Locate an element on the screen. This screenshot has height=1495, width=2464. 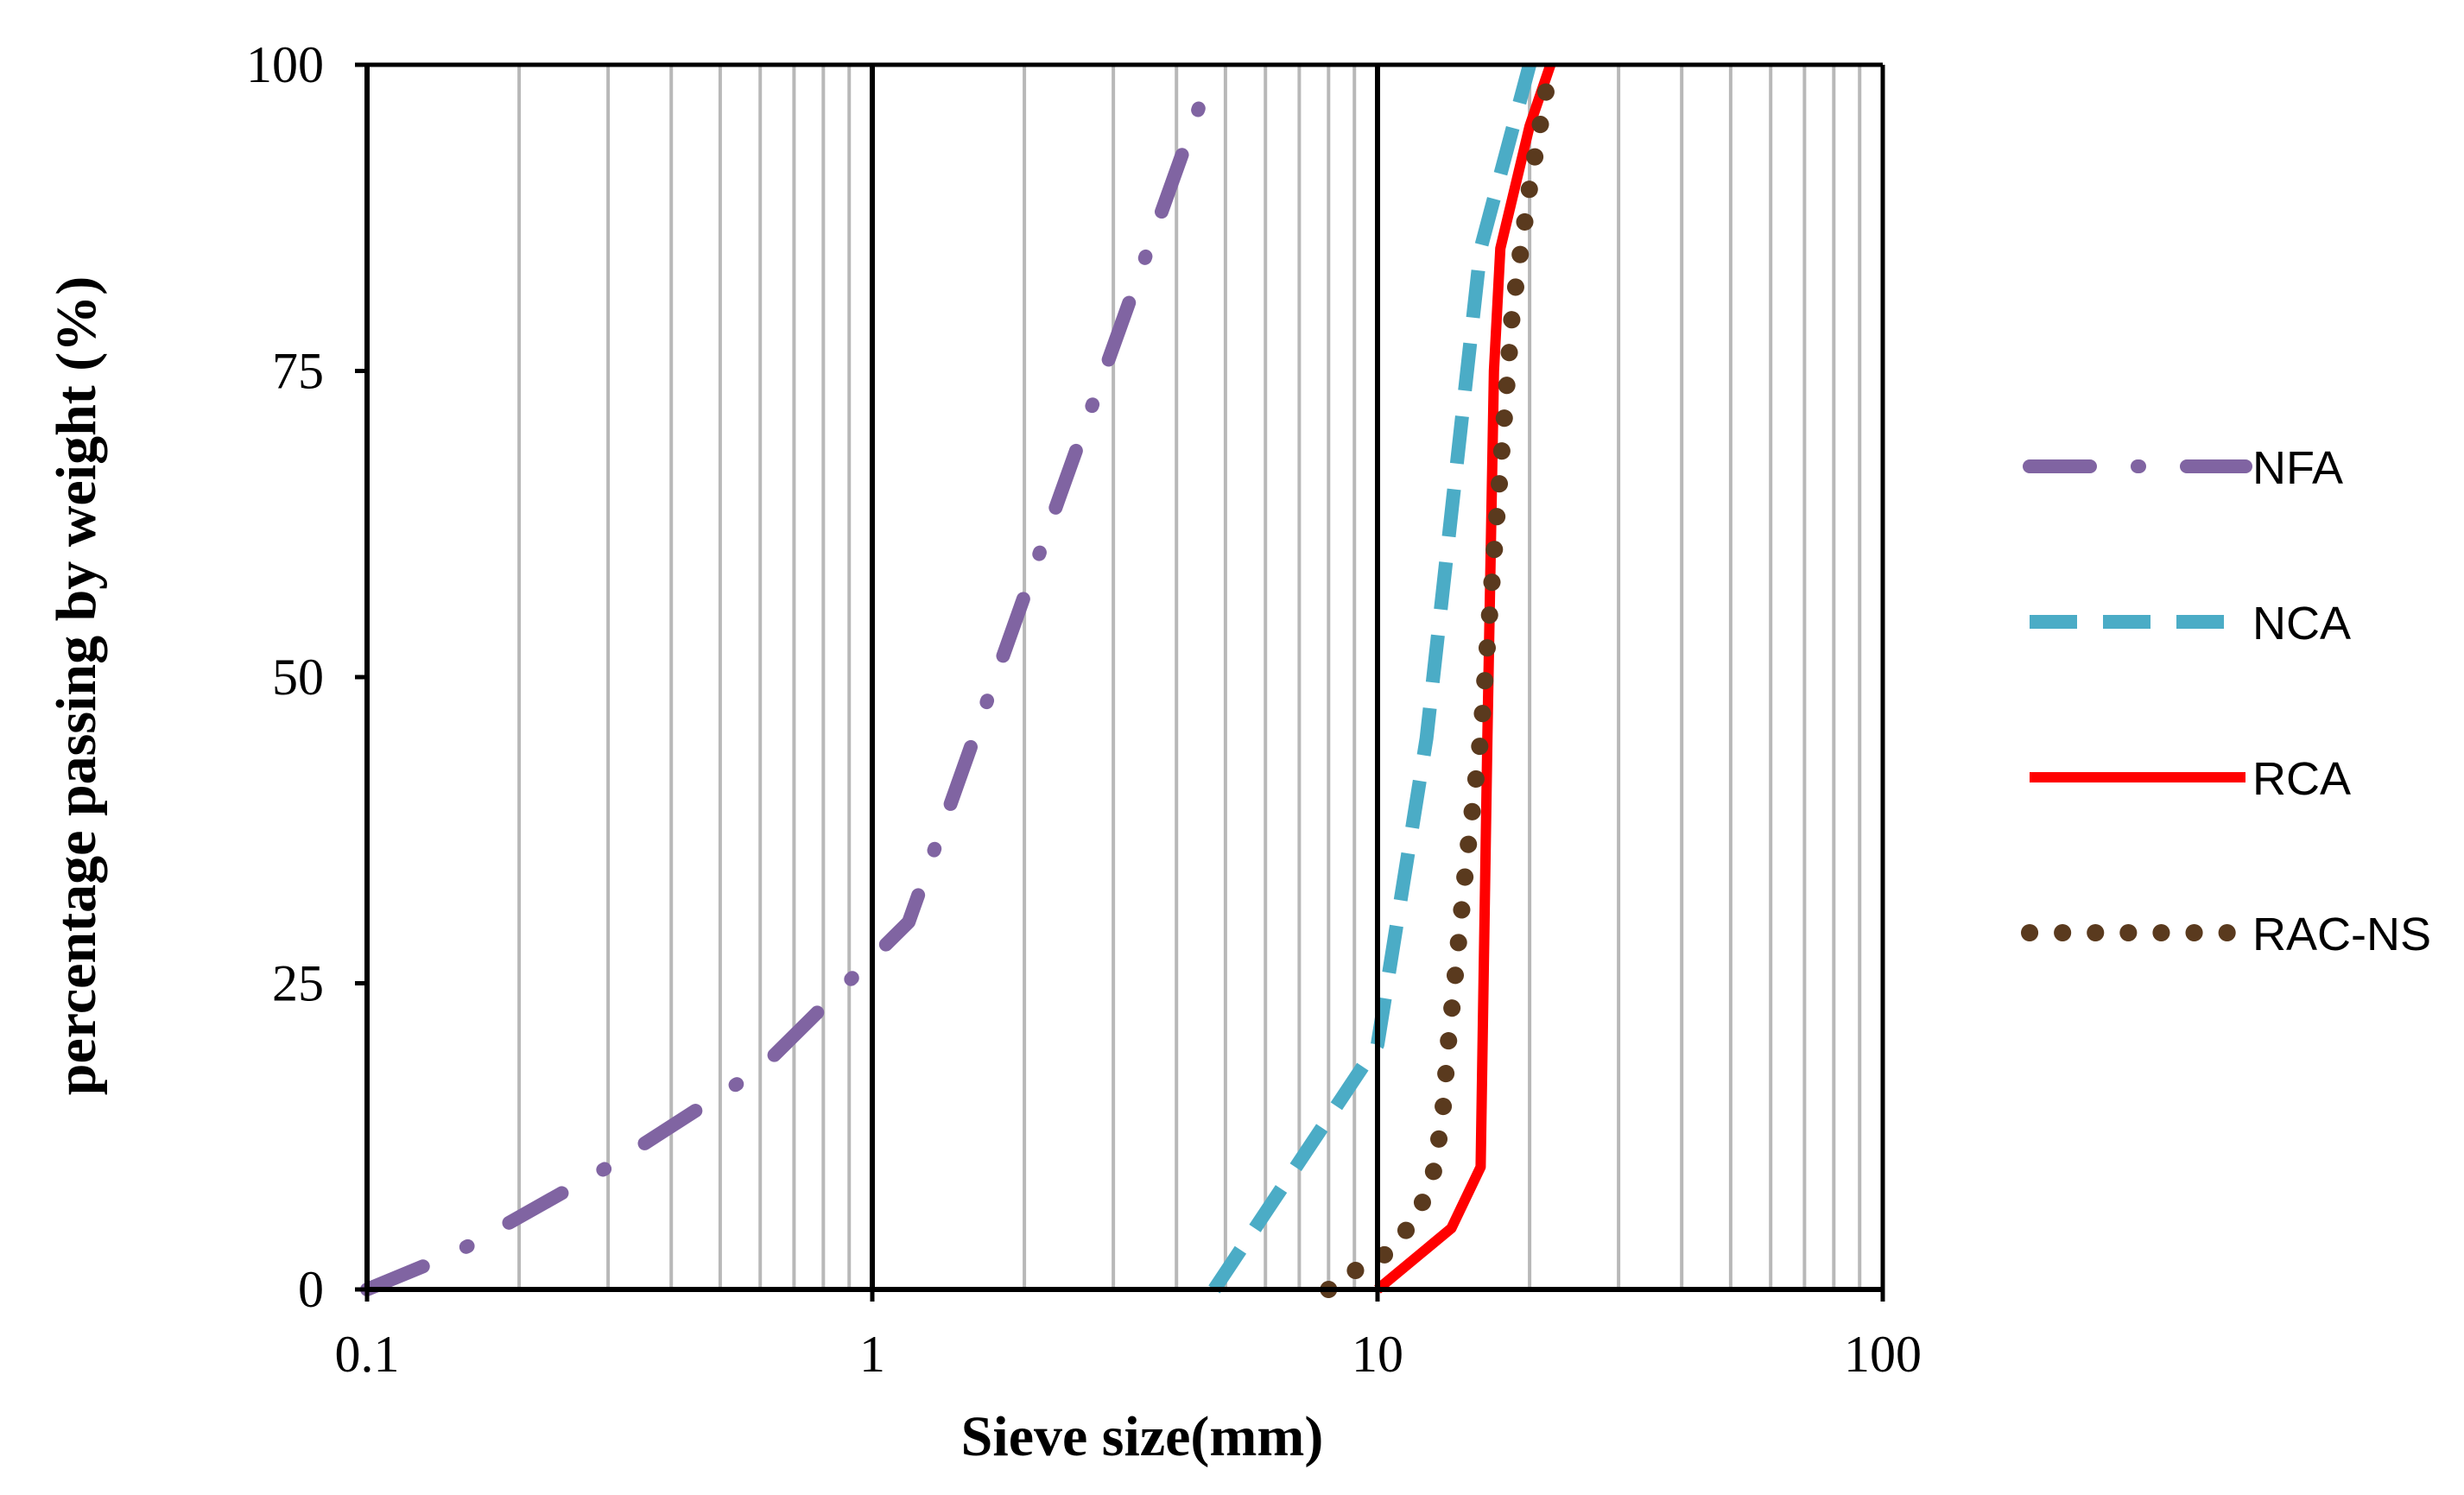
legend-item-rca: RCA is located at coordinates (2190, 779).